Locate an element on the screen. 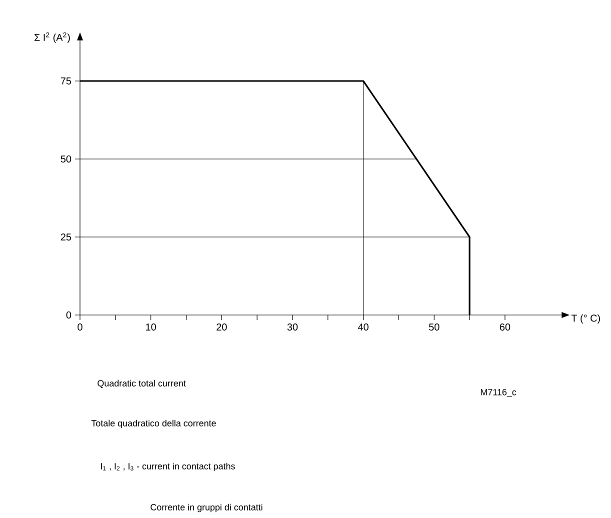 This screenshot has height=518, width=611. text: M7116_c is located at coordinates (498, 393).